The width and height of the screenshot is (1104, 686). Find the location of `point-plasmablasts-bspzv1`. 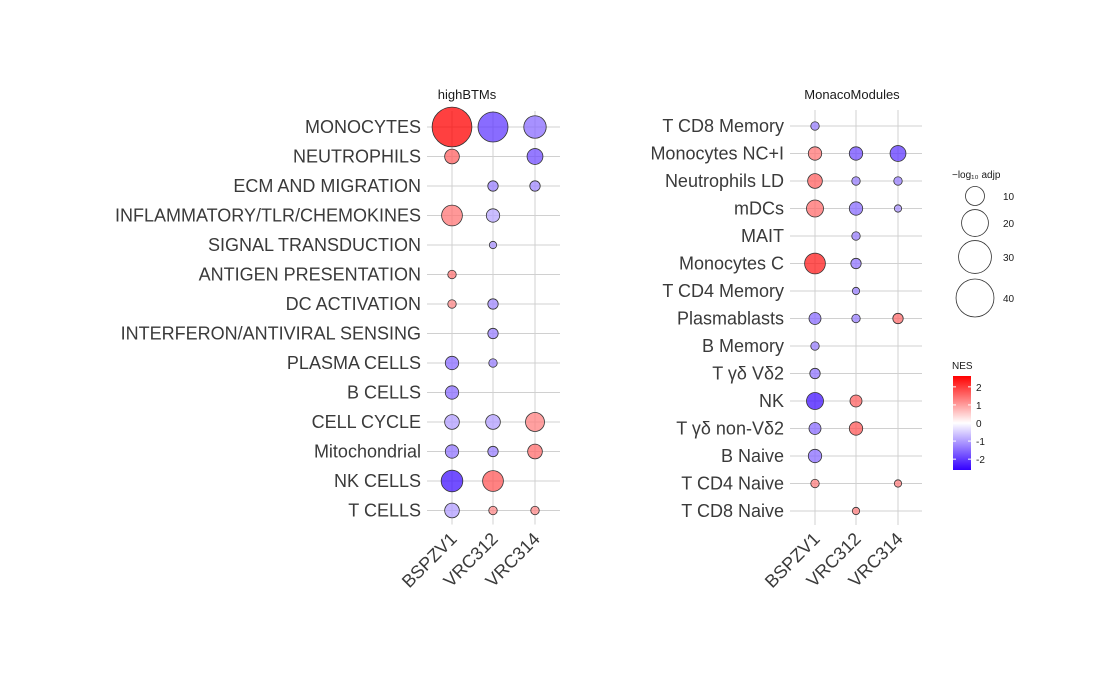

point-plasmablasts-bspzv1 is located at coordinates (815, 318).